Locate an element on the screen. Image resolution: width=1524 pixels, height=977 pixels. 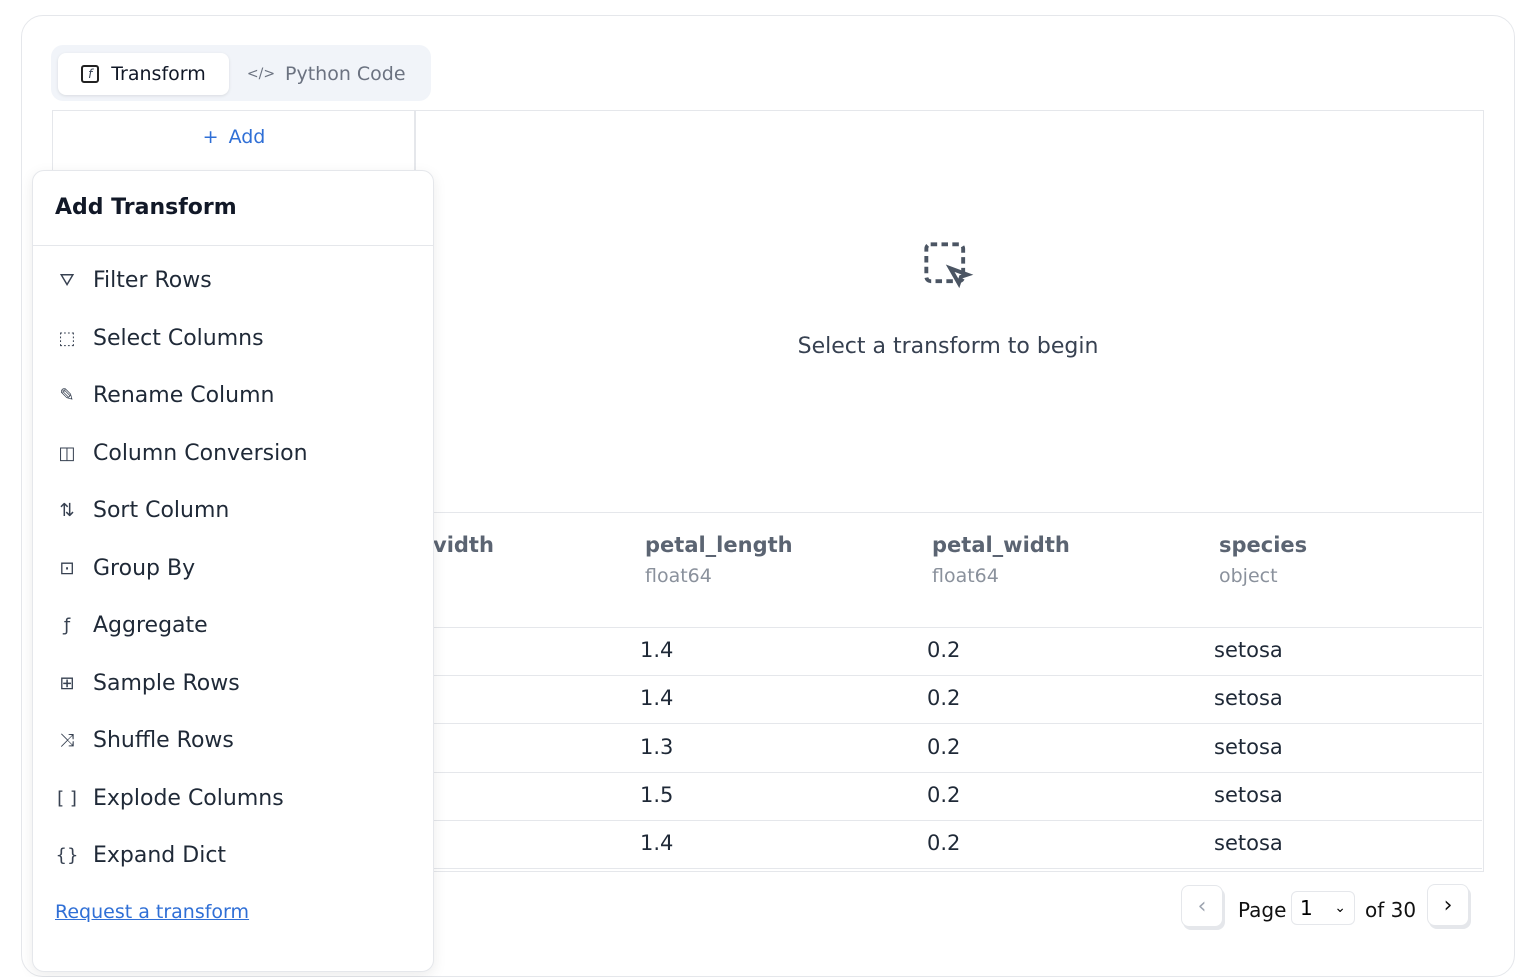
menu-item: ⊡ Group By is located at coordinates (125, 568).